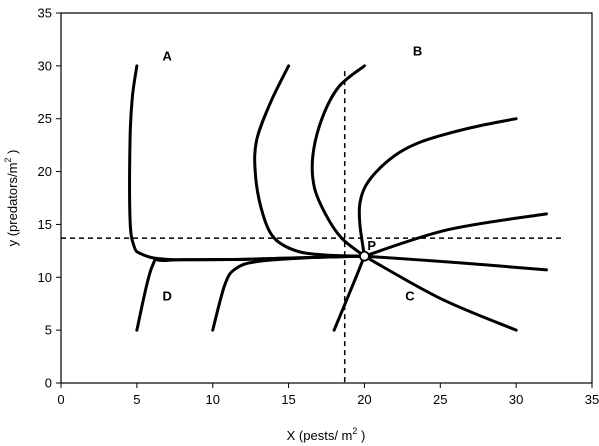 Image resolution: width=599 pixels, height=446 pixels. Describe the element at coordinates (592, 399) in the screenshot. I see `x-tick-label: 35` at that location.